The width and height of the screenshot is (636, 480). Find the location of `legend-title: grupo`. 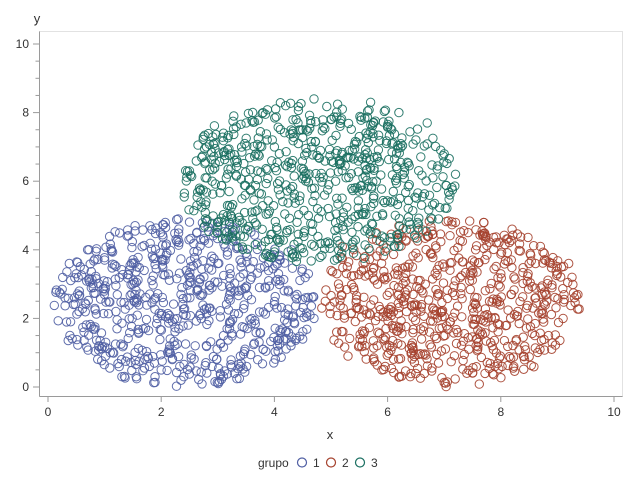

legend-title: grupo is located at coordinates (273, 463).